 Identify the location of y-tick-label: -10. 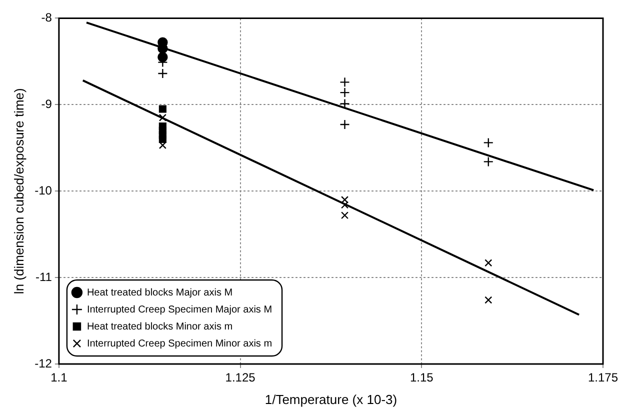
(43, 190).